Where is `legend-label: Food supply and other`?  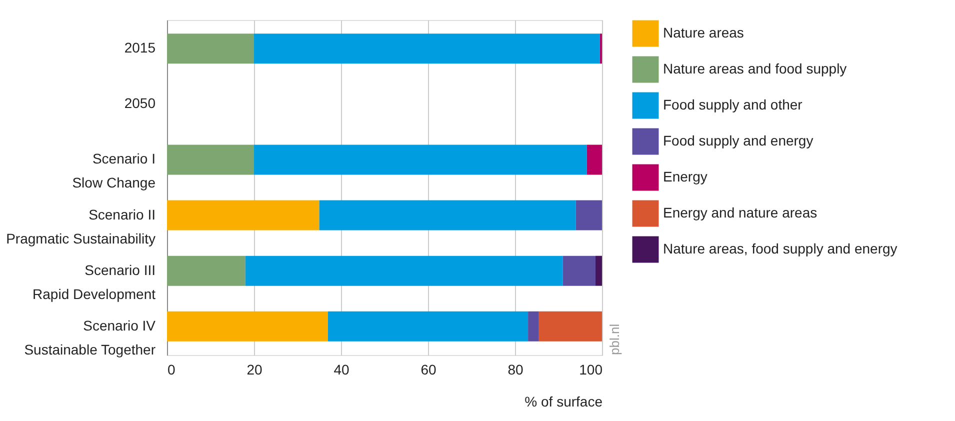 legend-label: Food supply and other is located at coordinates (733, 104).